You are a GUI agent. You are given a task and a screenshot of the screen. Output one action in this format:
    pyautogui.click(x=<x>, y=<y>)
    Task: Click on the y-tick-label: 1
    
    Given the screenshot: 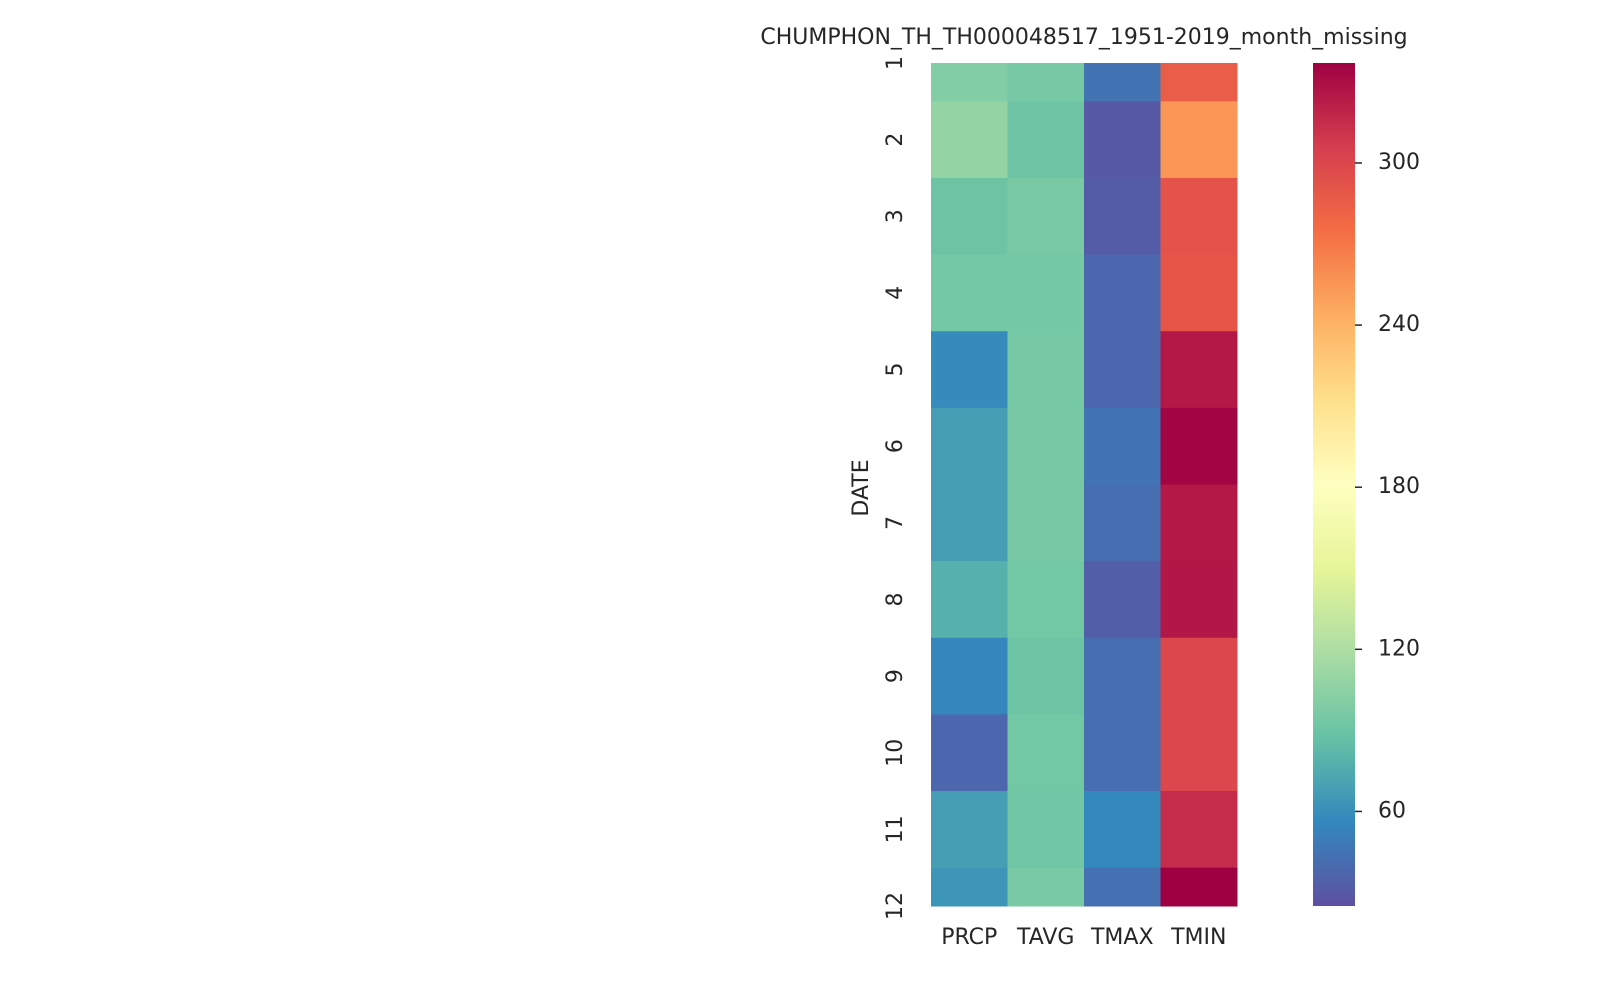 What is the action you would take?
    pyautogui.click(x=895, y=63)
    